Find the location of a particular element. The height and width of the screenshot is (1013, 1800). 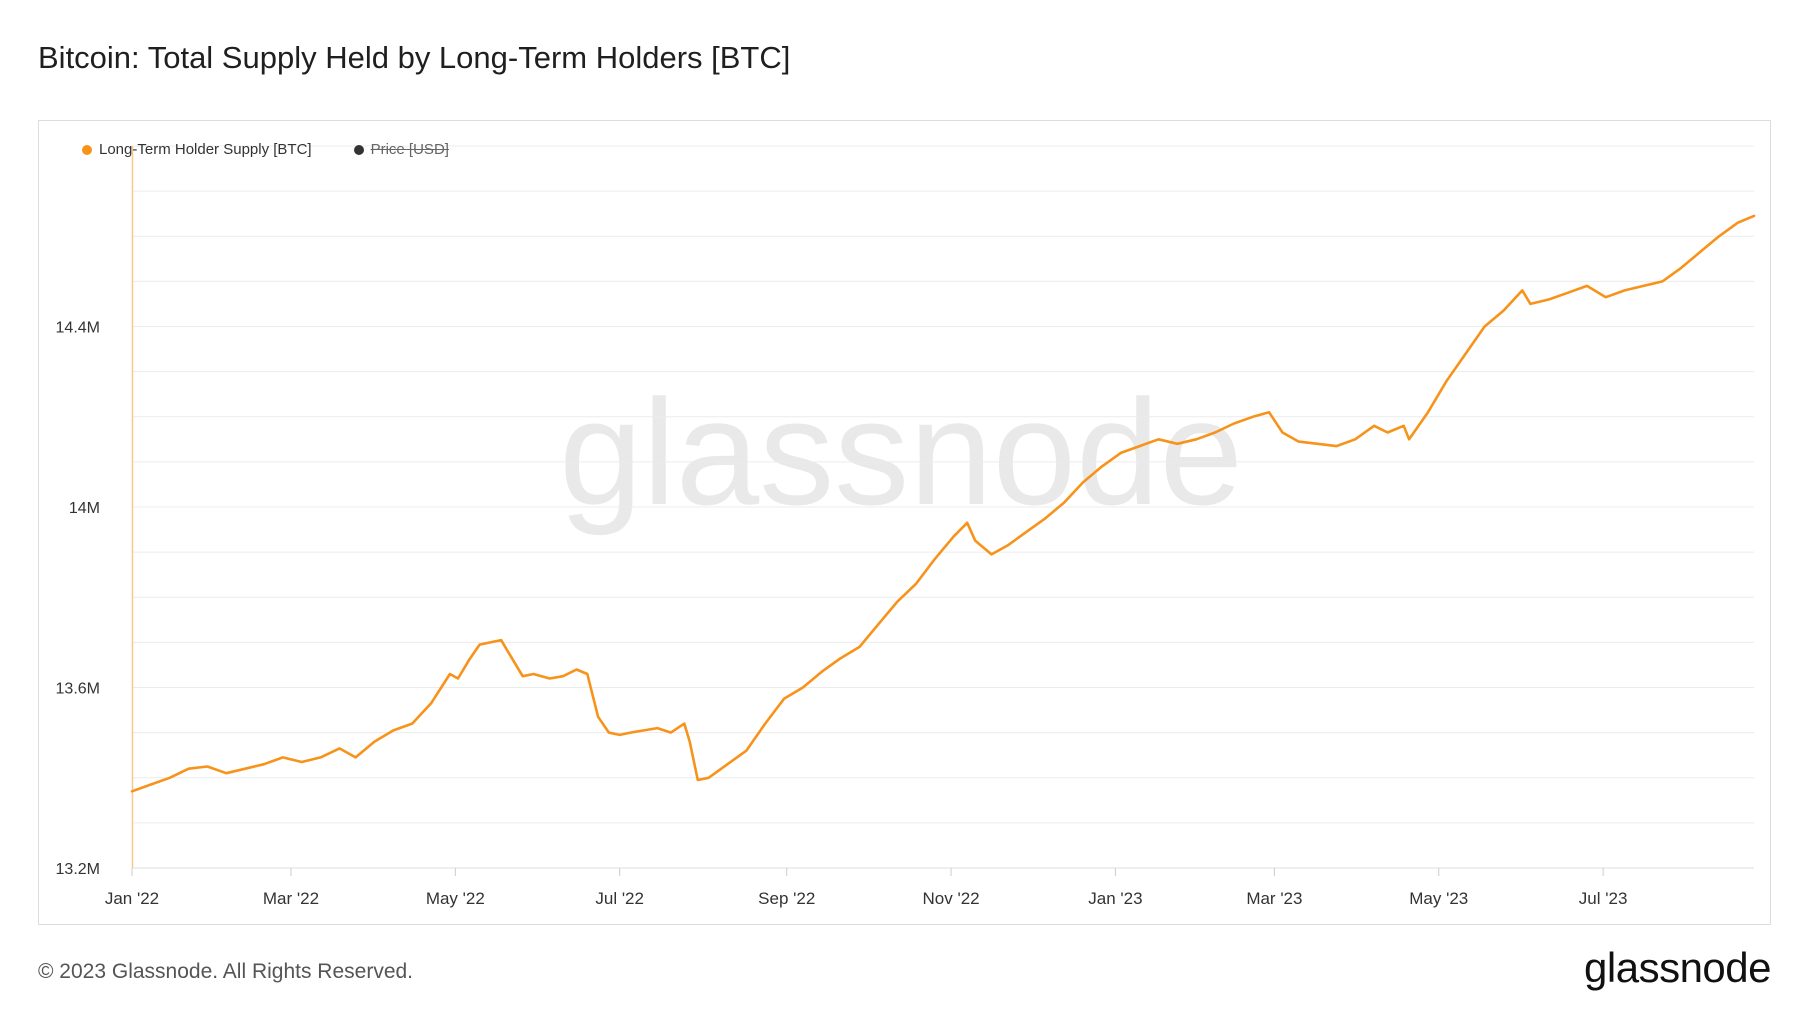

legend-dot-orange-icon is located at coordinates (87, 149).